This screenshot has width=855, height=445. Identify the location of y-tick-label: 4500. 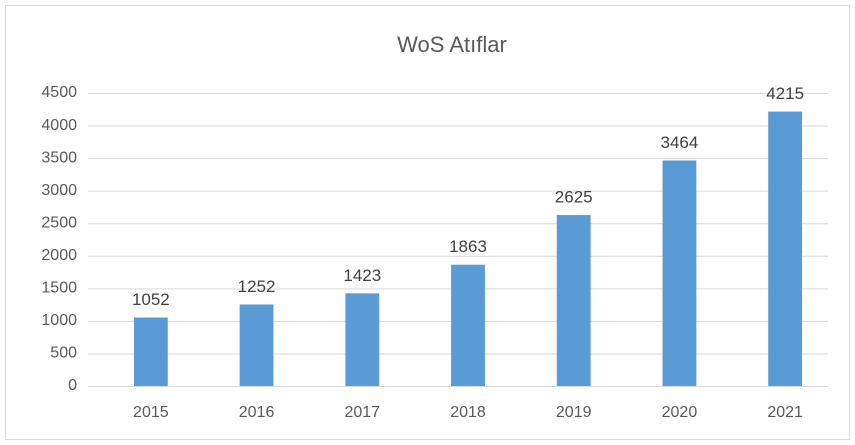
(59, 92).